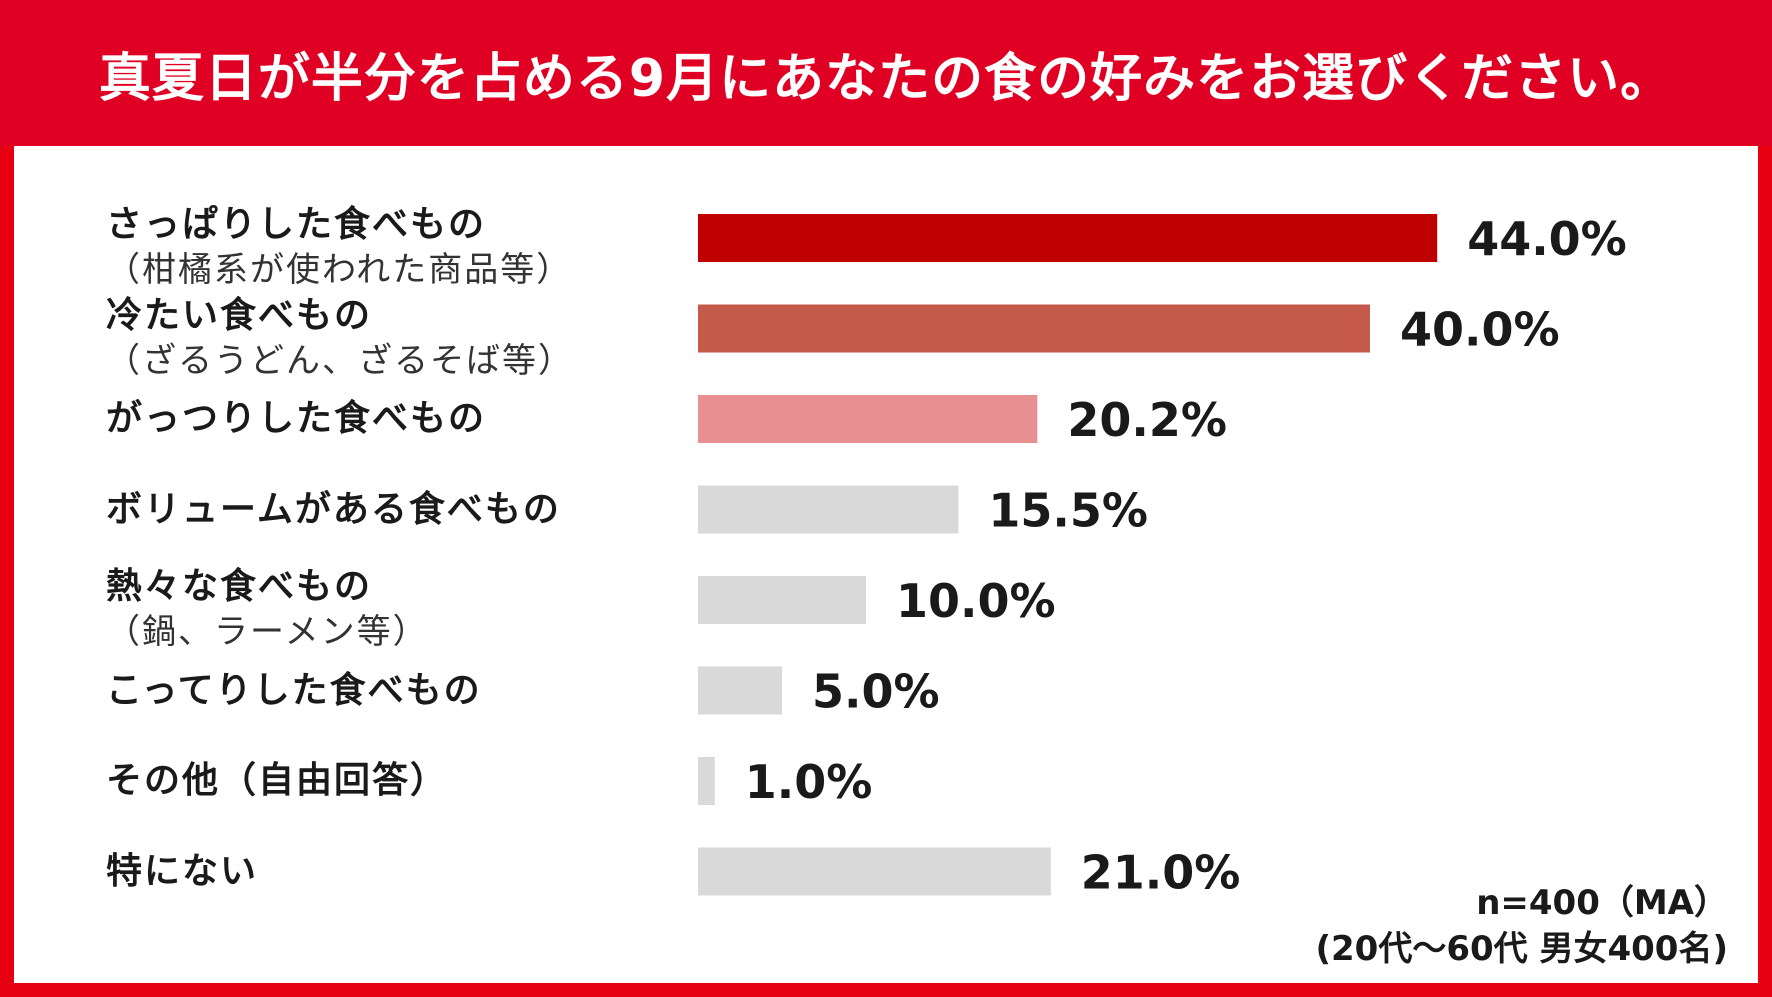  I want to click on category-name: こってりした食べもの, so click(294, 690).